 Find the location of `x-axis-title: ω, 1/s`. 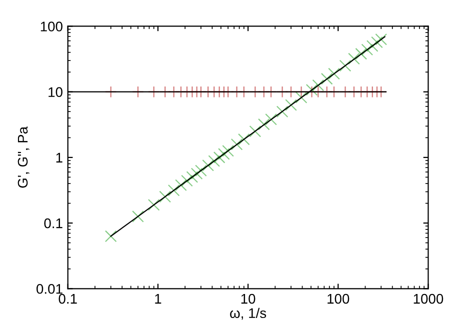

x-axis-title: ω, 1/s is located at coordinates (248, 314).